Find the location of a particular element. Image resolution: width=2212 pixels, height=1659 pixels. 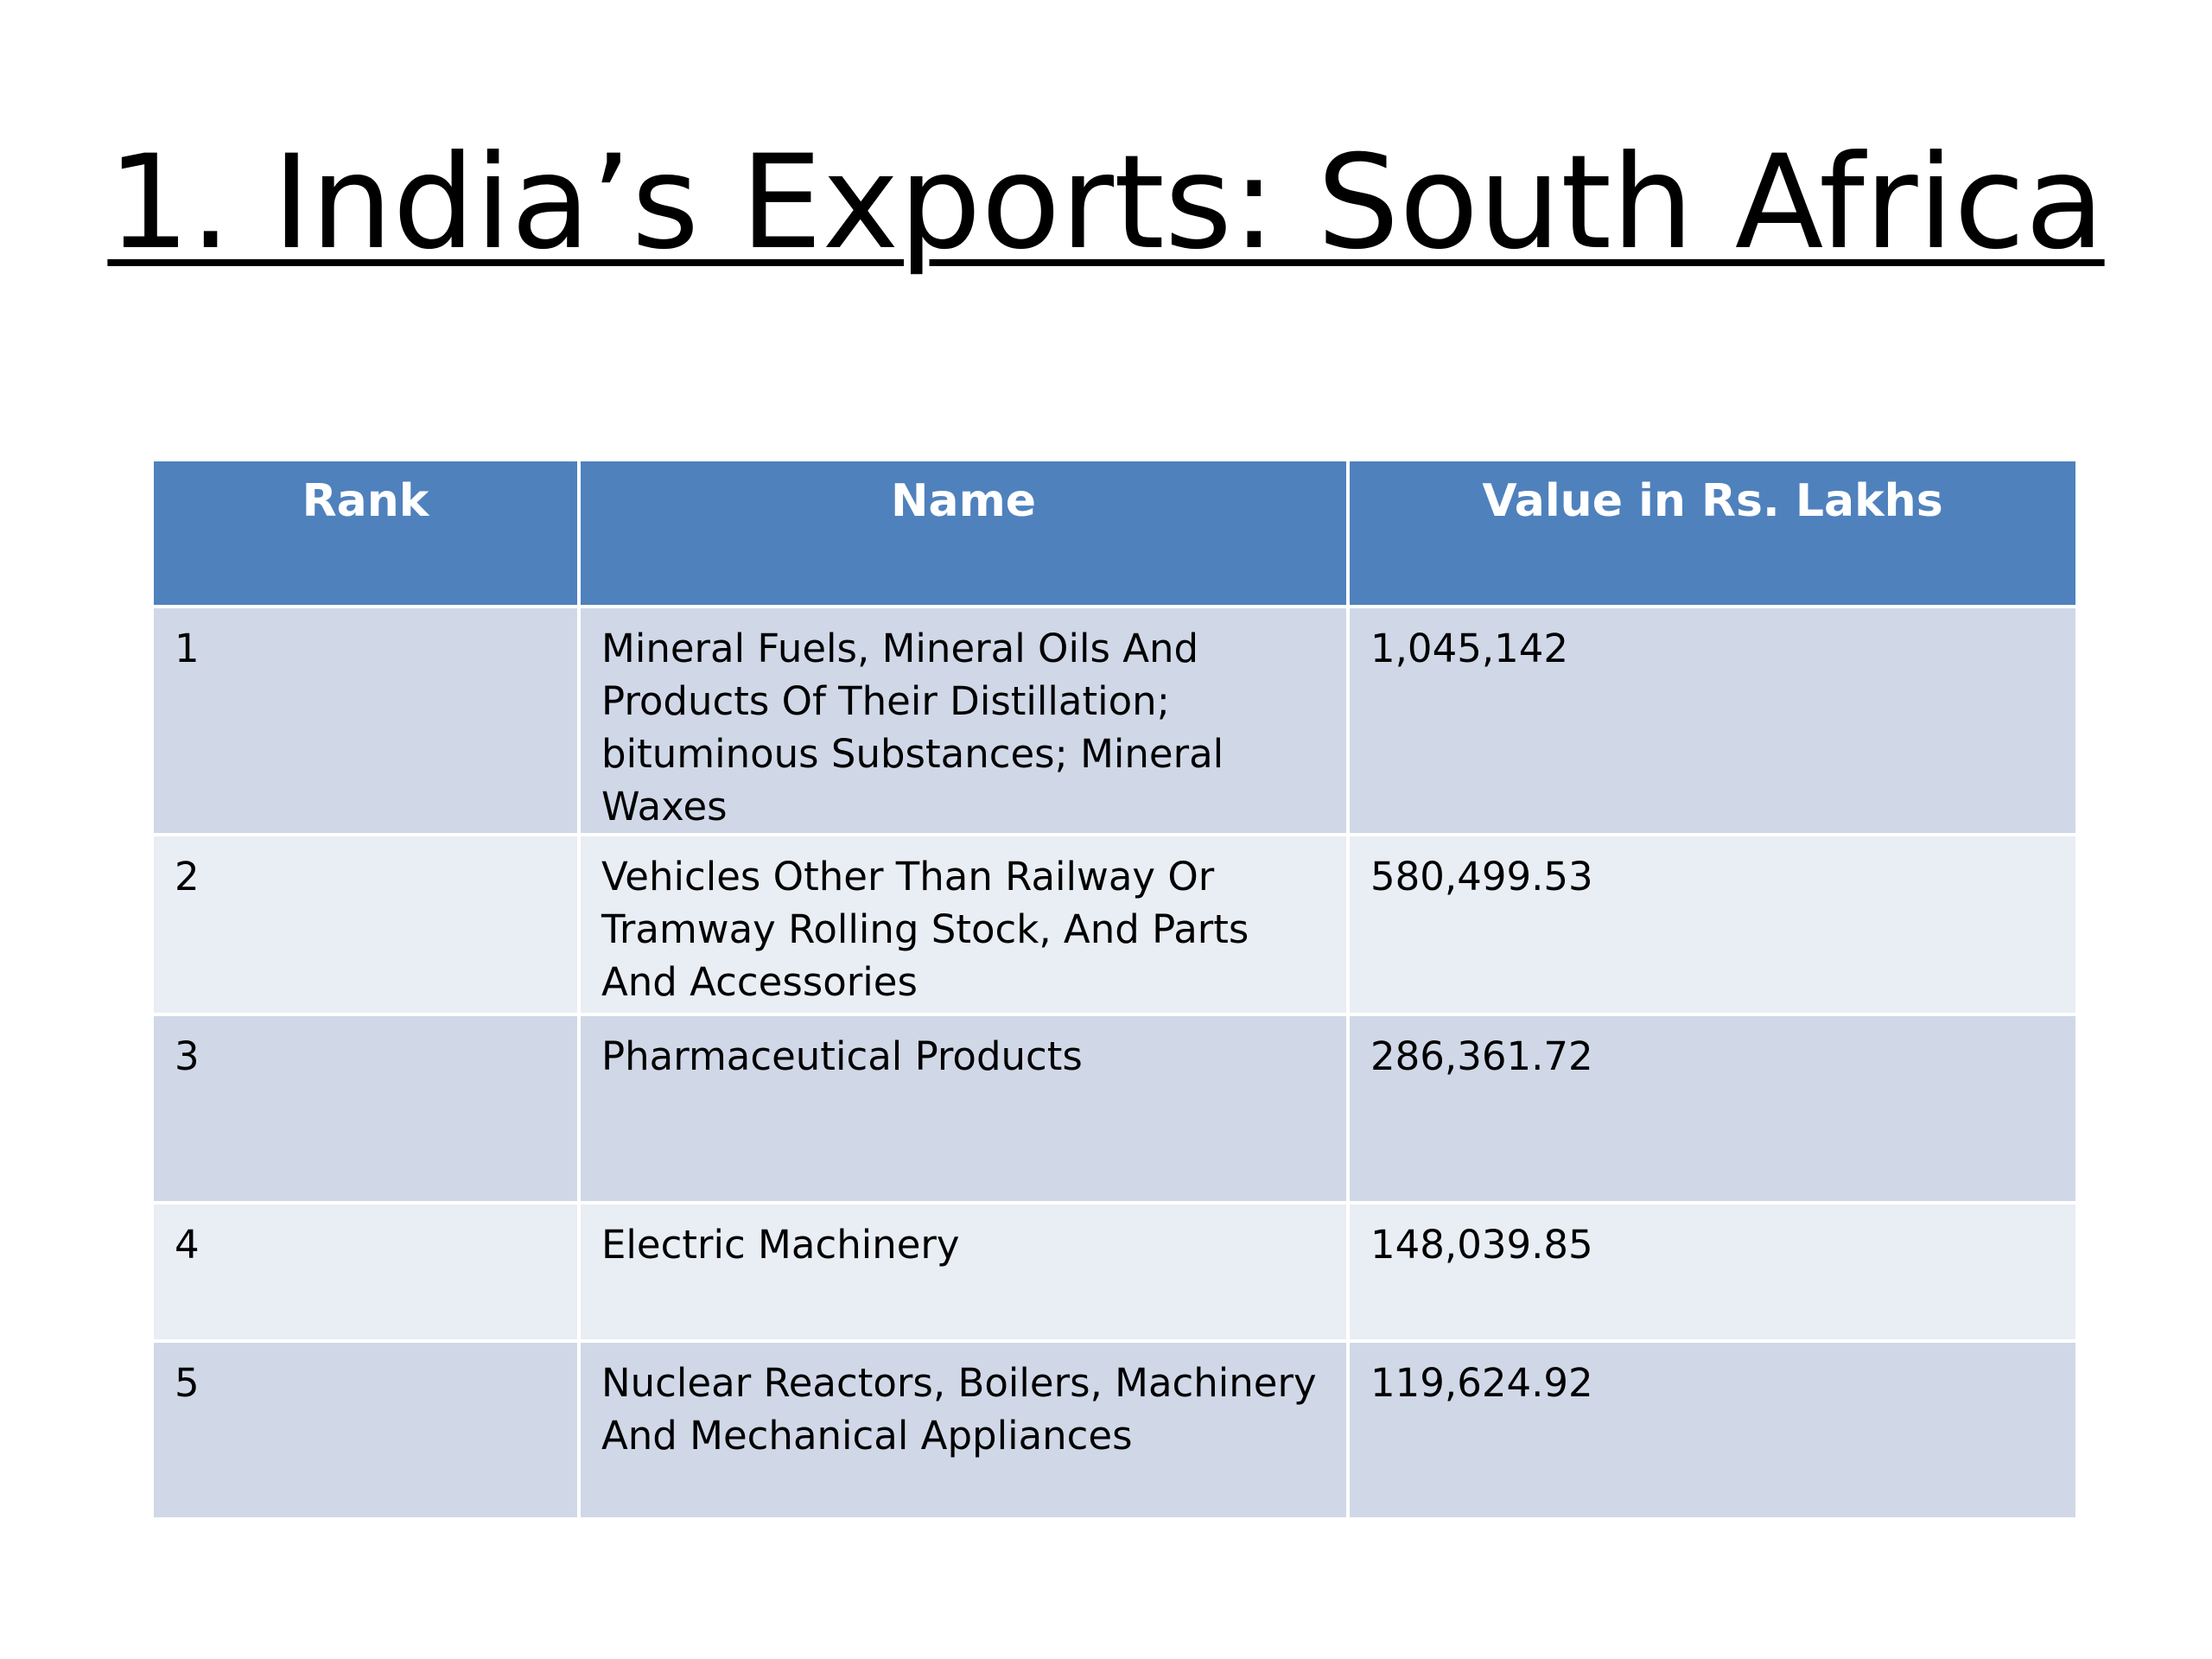

table-row: 4 Electric Machinery 148,039.85 is located at coordinates (1114, 1272).